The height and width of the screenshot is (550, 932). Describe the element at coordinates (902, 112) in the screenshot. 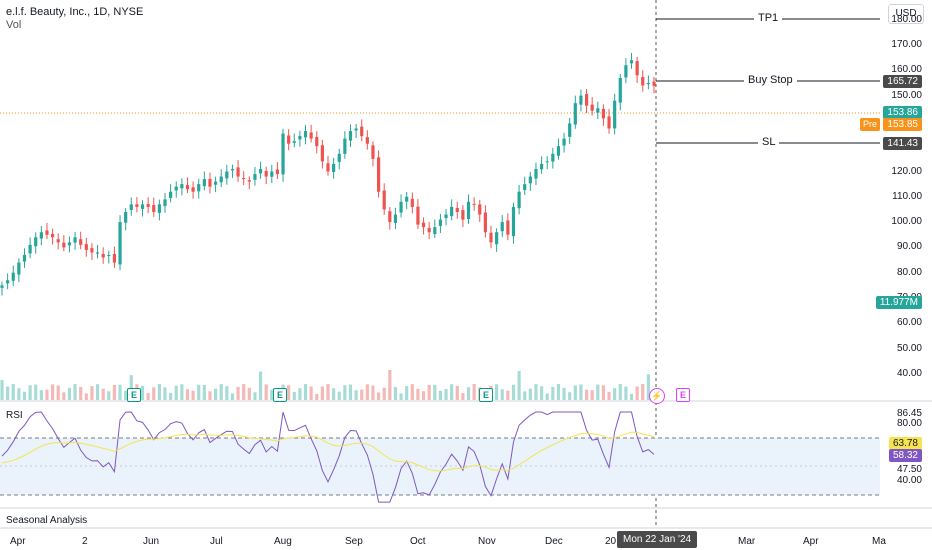

I see `current-price-tag: 153.86` at that location.